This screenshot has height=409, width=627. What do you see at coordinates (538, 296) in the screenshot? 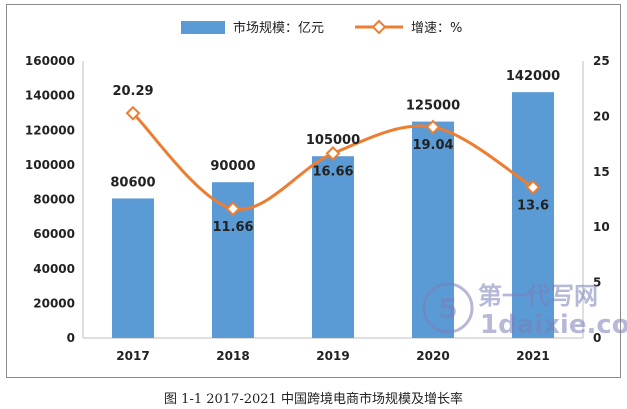
I see `watermark-line1: 第一代写网` at bounding box center [538, 296].